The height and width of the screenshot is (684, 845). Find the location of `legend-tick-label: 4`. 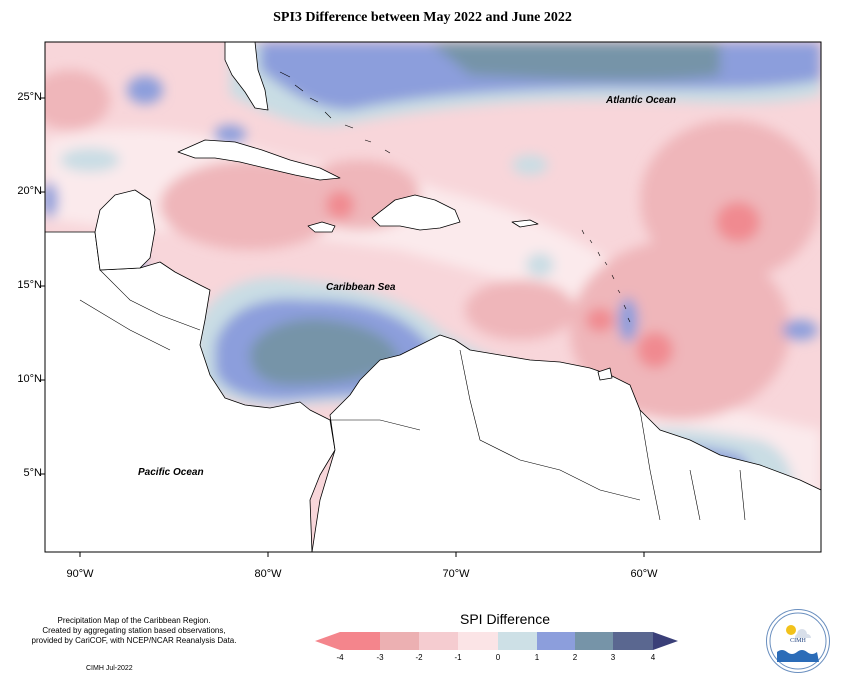

legend-tick-label: 4 is located at coordinates (653, 657).